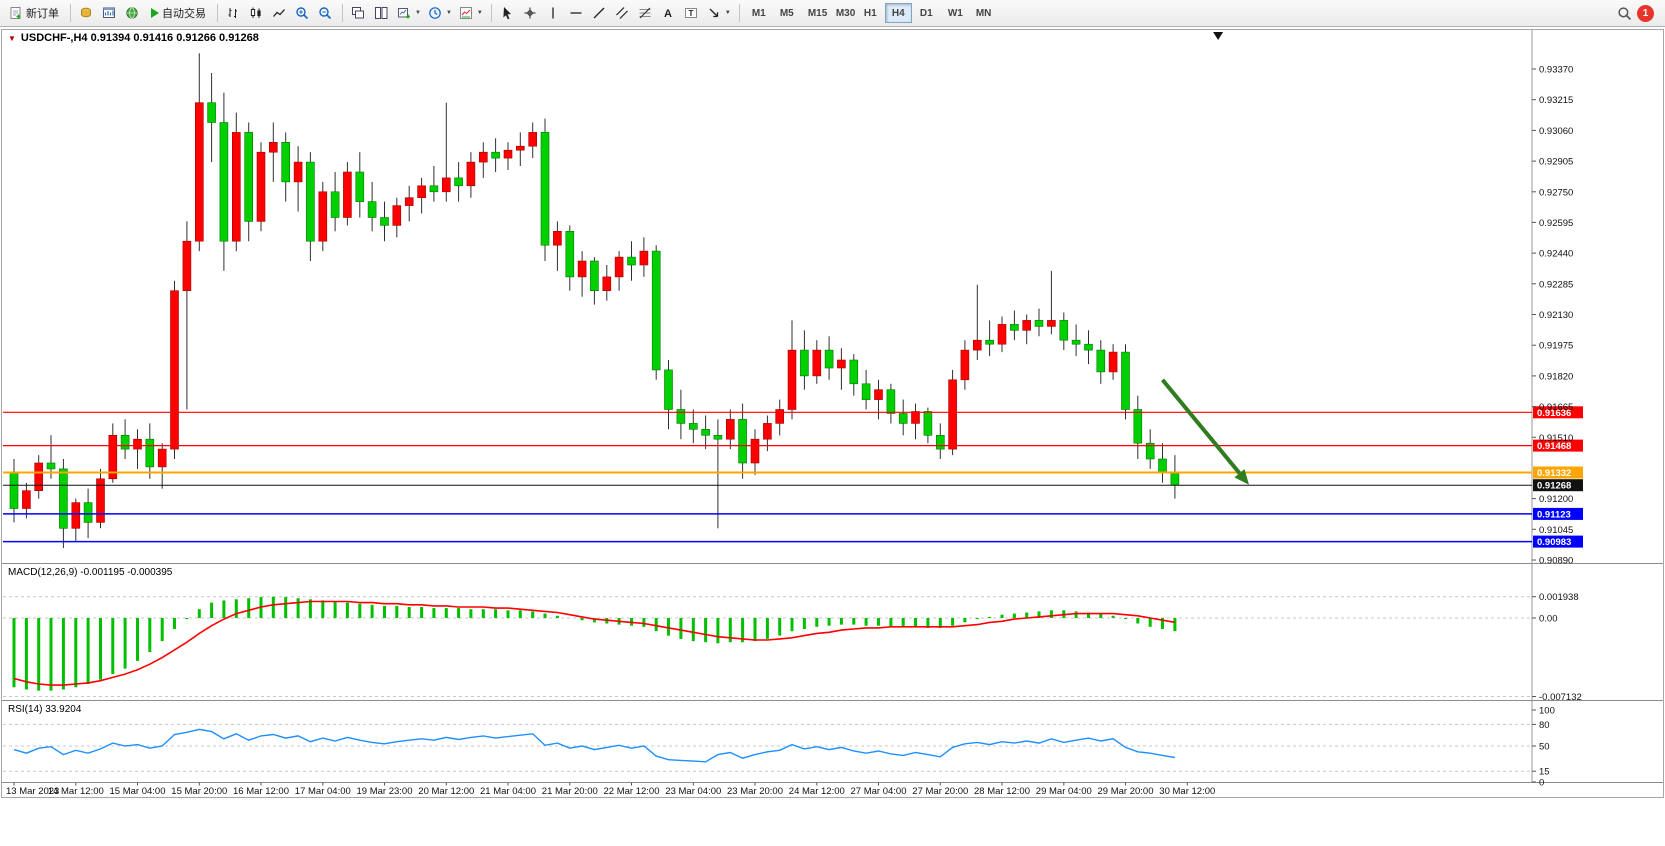 The width and height of the screenshot is (1665, 846). I want to click on timeframe-button-m15: M15, so click(814, 13).